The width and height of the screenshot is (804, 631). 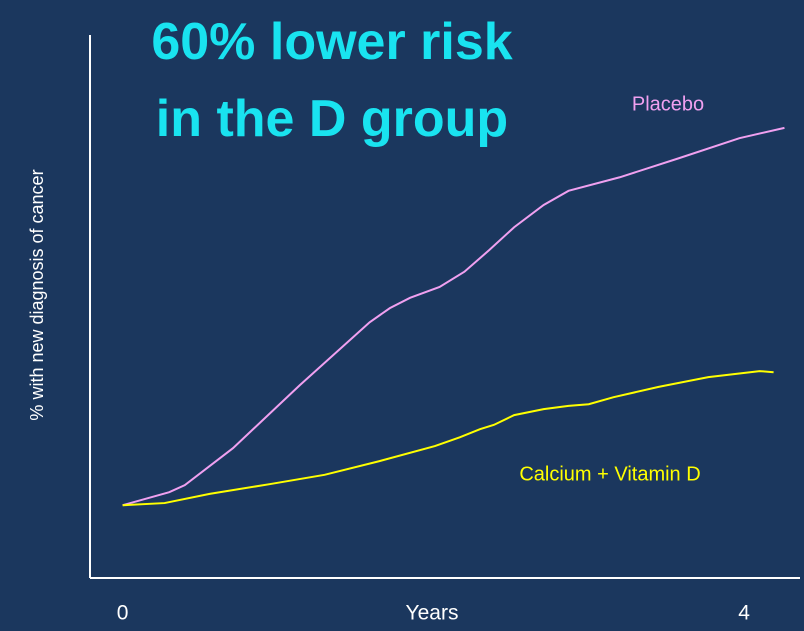 I want to click on series-label: Placebo, so click(x=668, y=104).